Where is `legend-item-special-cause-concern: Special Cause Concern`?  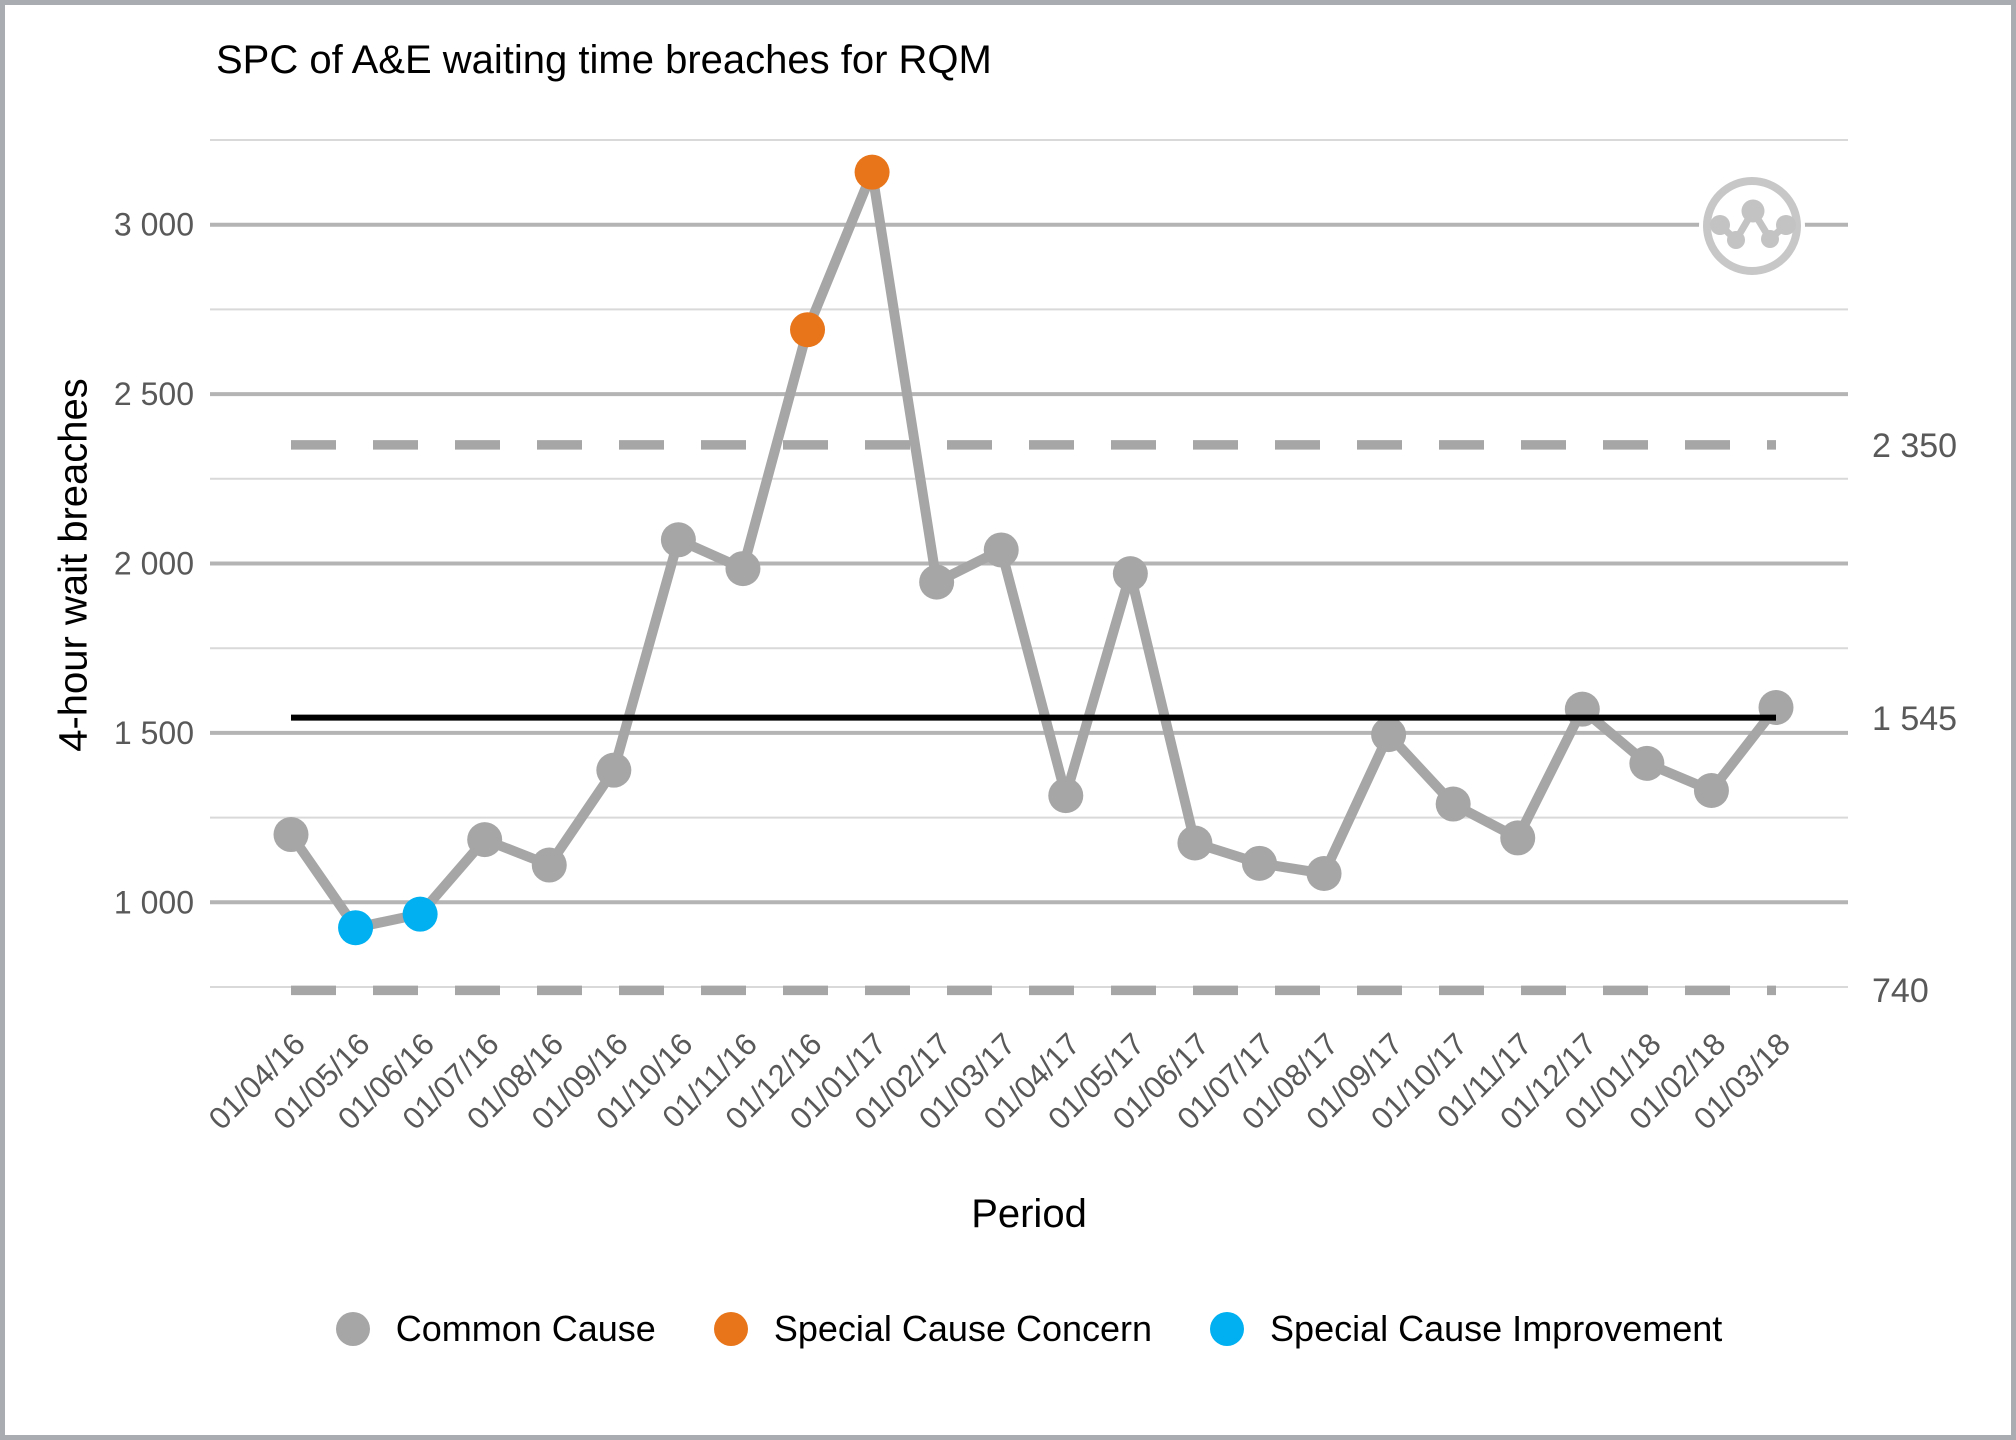
legend-item-special-cause-concern: Special Cause Concern is located at coordinates (933, 1329).